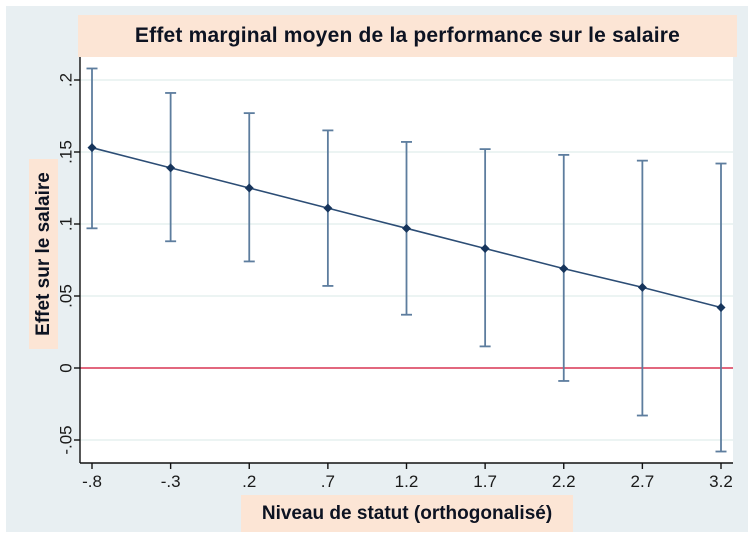  What do you see at coordinates (92, 481) in the screenshot?
I see `x-tick-label: -.8` at bounding box center [92, 481].